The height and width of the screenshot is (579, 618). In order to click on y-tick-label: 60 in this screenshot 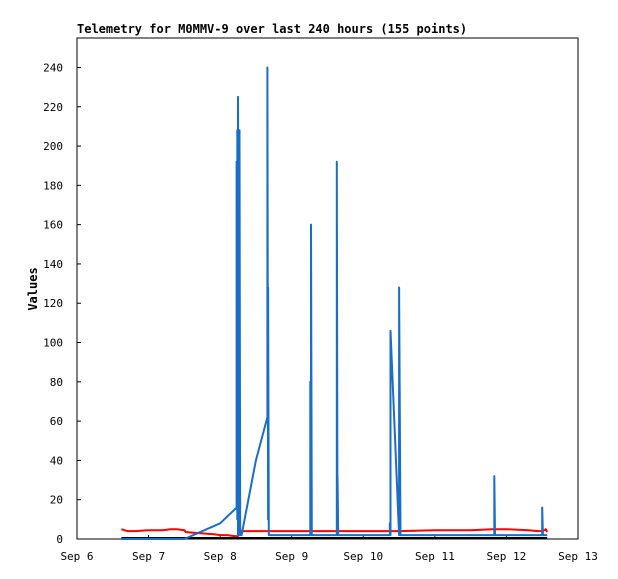, I will do `click(56, 421)`.